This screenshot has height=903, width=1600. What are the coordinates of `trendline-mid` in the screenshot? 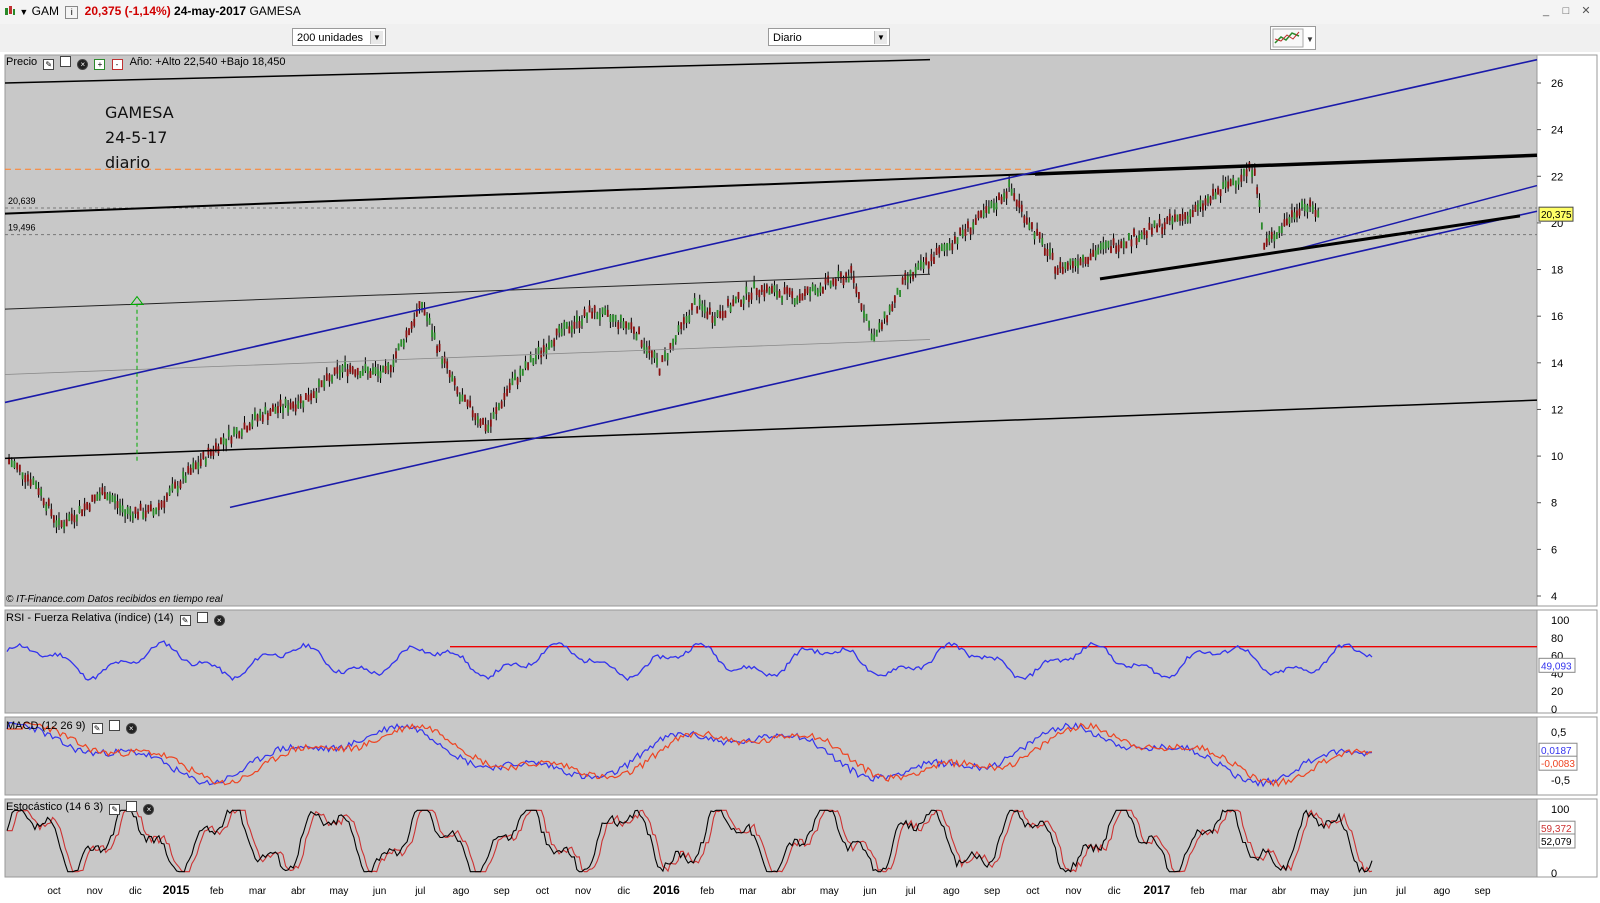 It's located at (467, 291).